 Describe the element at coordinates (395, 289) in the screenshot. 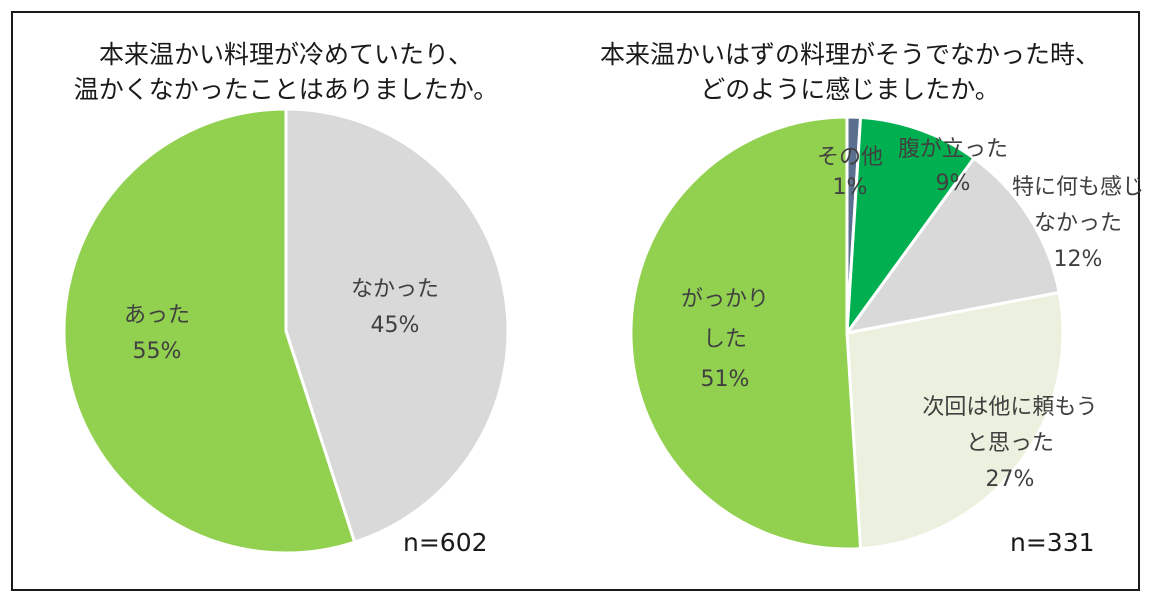

I see `chart-1-slice-1-label-1: なかった` at that location.